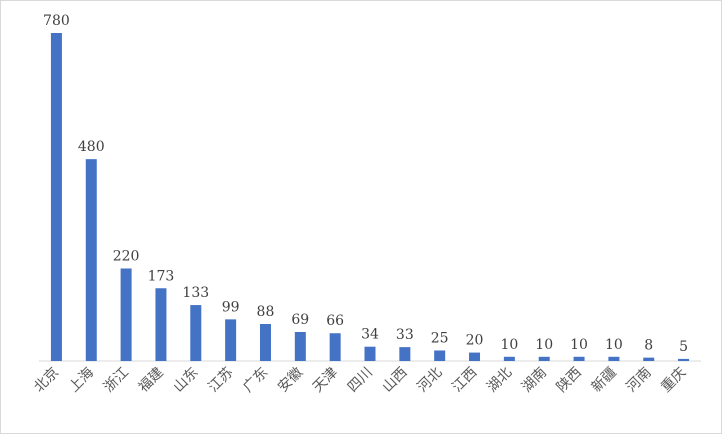 The height and width of the screenshot is (434, 722). I want to click on data-label-1: 780, so click(56, 21).